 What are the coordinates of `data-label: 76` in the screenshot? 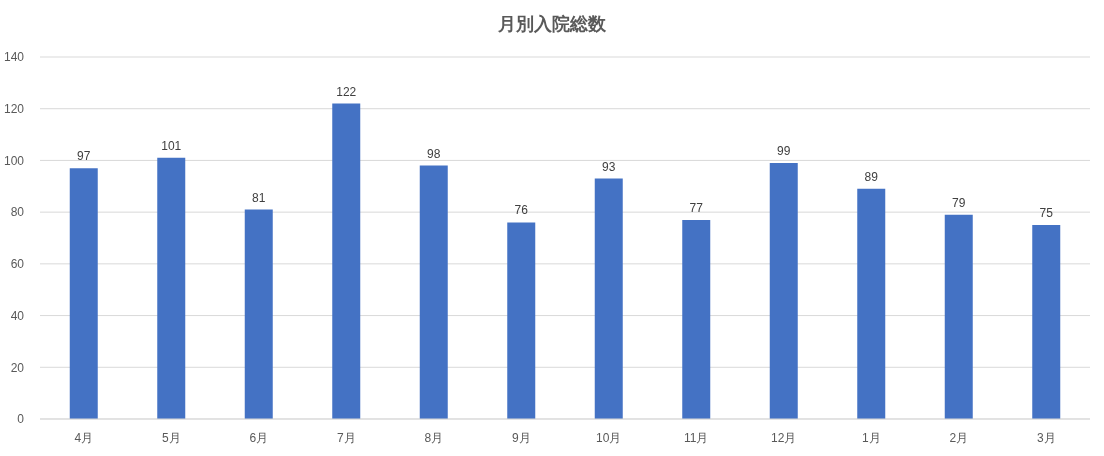 It's located at (521, 210).